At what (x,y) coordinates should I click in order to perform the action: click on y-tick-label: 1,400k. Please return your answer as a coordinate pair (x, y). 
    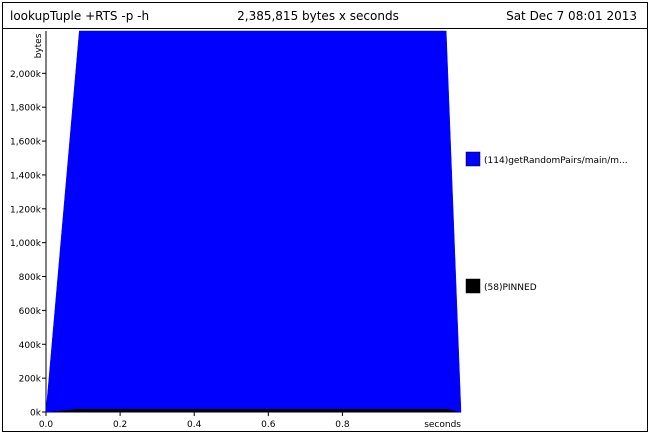
    Looking at the image, I should click on (26, 176).